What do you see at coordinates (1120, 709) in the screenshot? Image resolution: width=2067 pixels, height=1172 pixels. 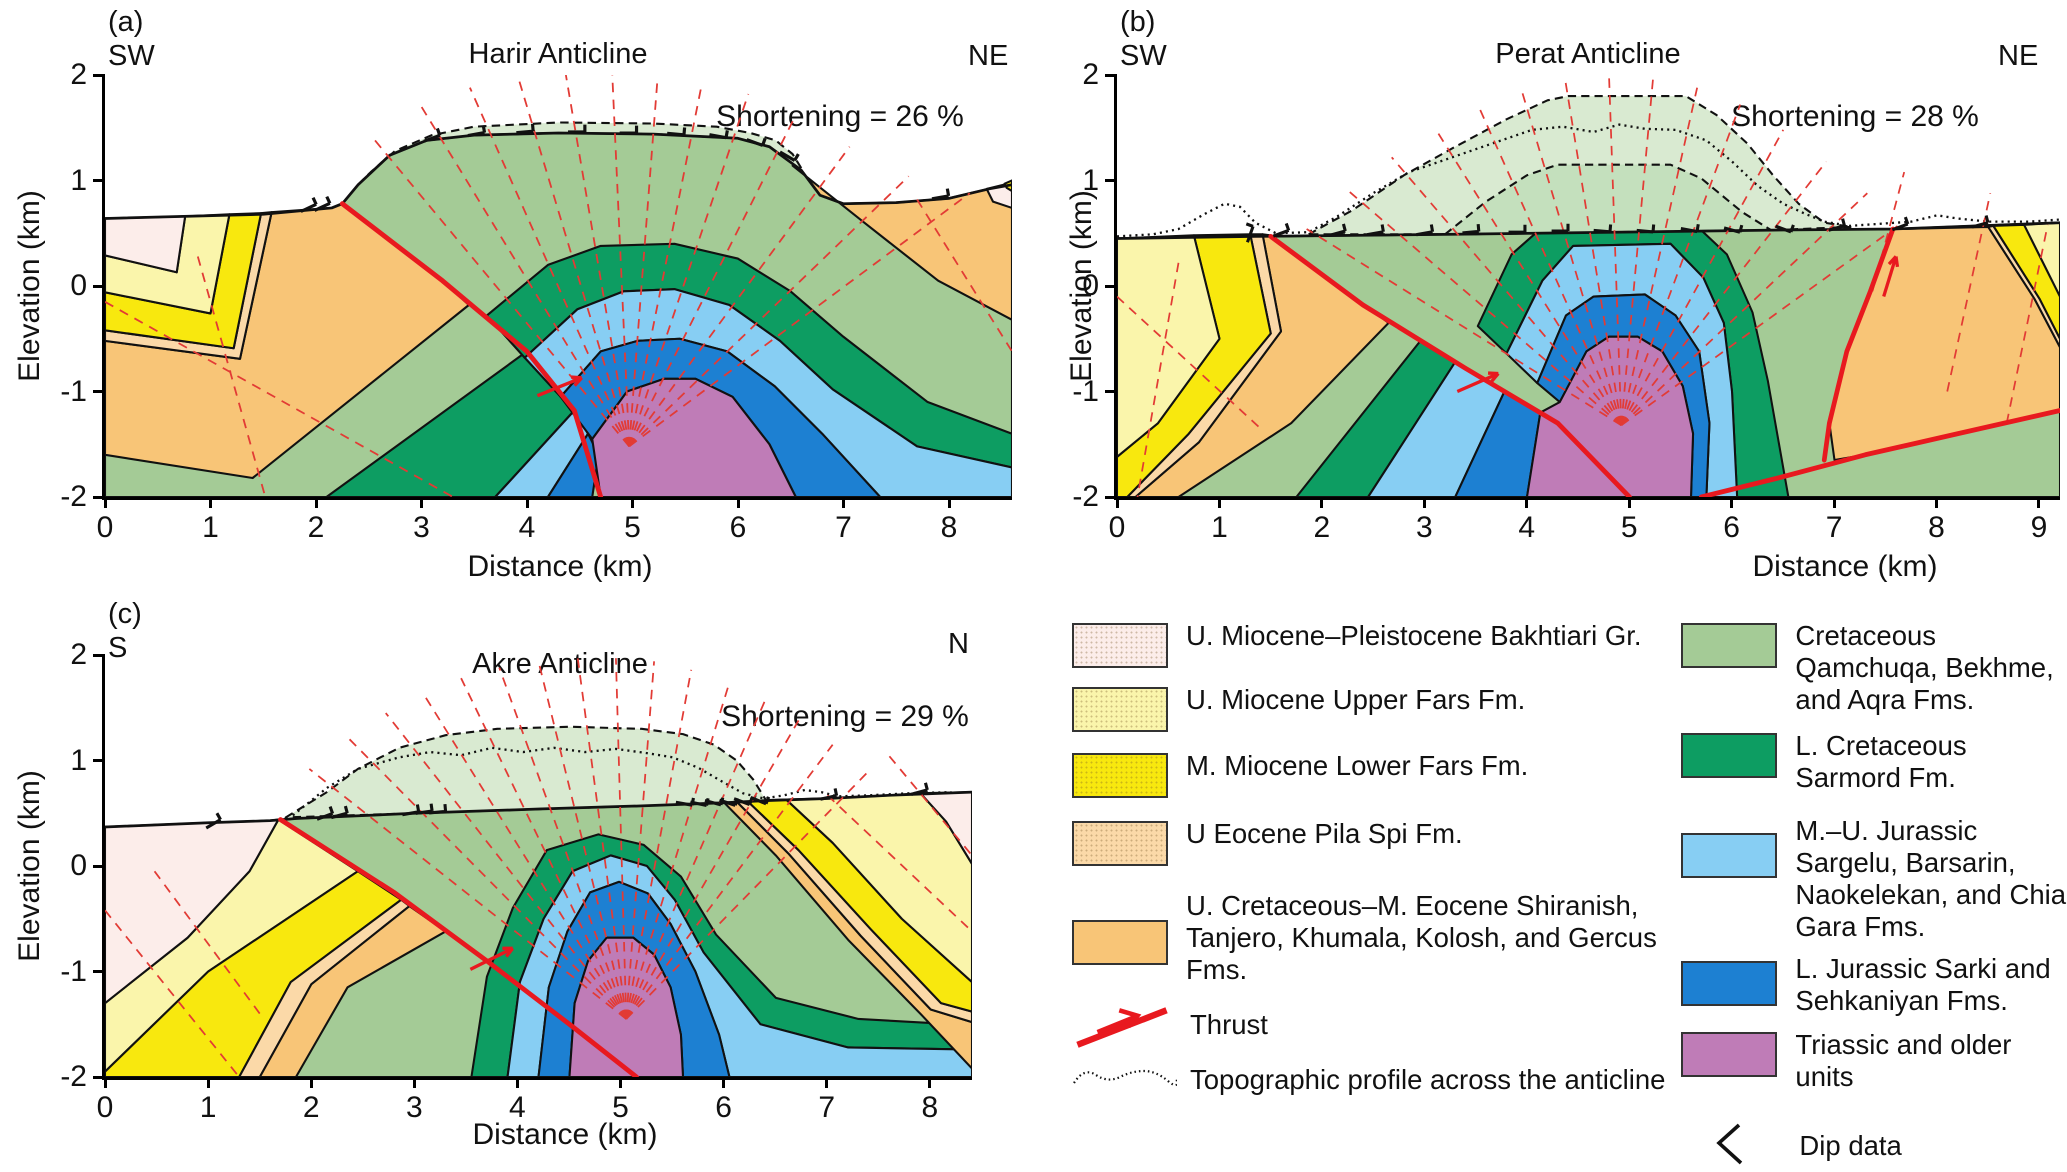 I see `upper-fars-swatch` at bounding box center [1120, 709].